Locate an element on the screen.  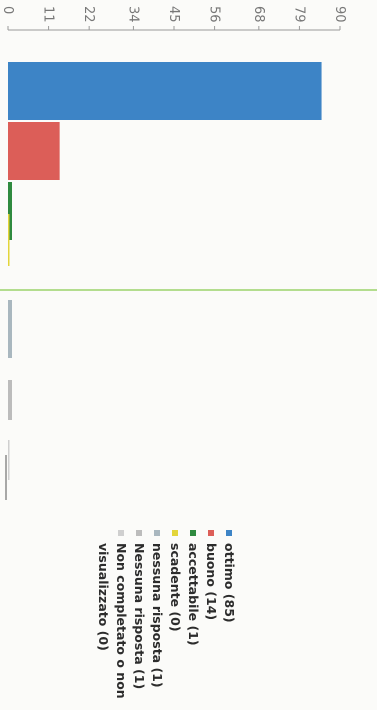
legend-item: Nessuna risposta (1) is located at coordinates (139, 620).